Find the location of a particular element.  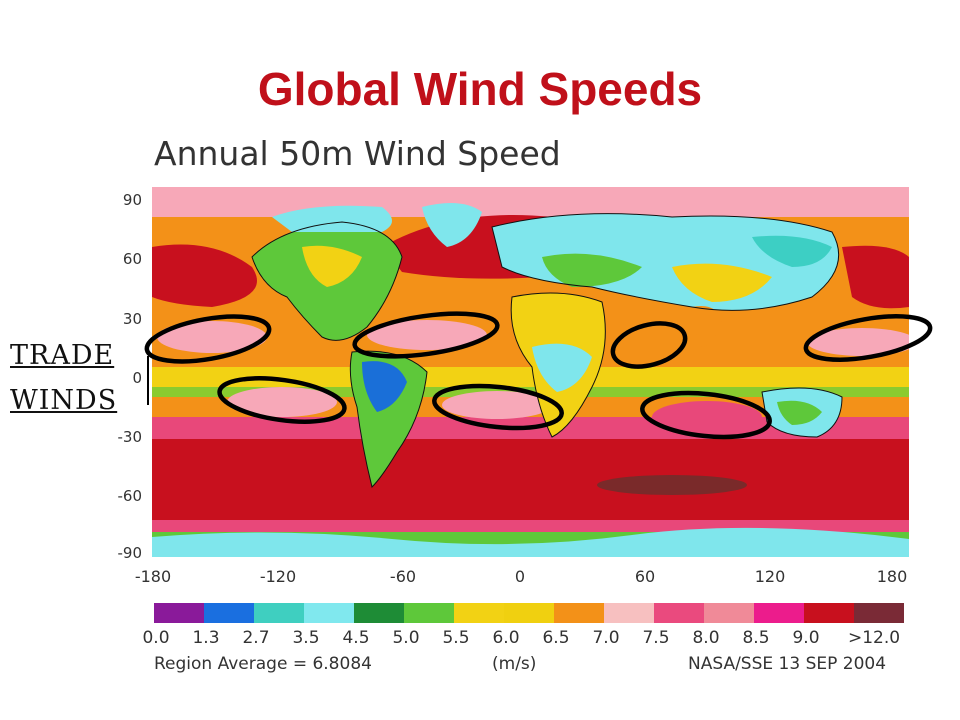

color-scale-tick-label: 3.5 is located at coordinates (306, 638).